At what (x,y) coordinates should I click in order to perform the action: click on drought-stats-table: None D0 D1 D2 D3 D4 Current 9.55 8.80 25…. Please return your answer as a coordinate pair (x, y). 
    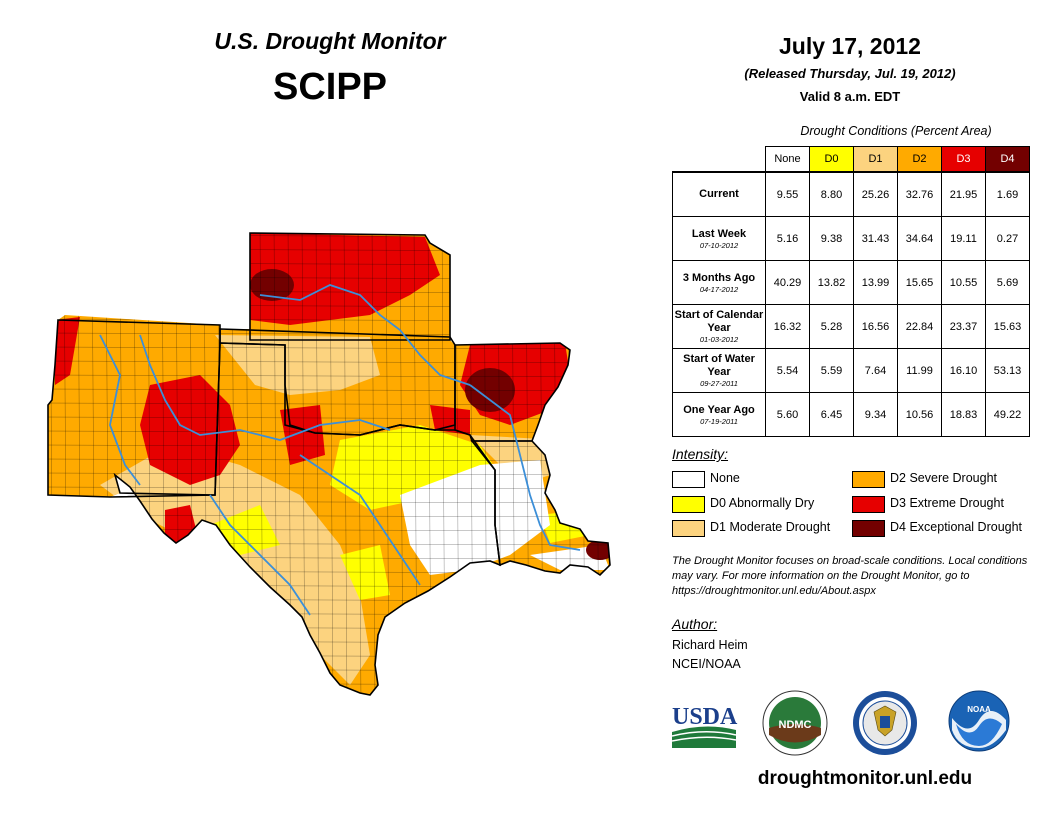
    Looking at the image, I should click on (851, 291).